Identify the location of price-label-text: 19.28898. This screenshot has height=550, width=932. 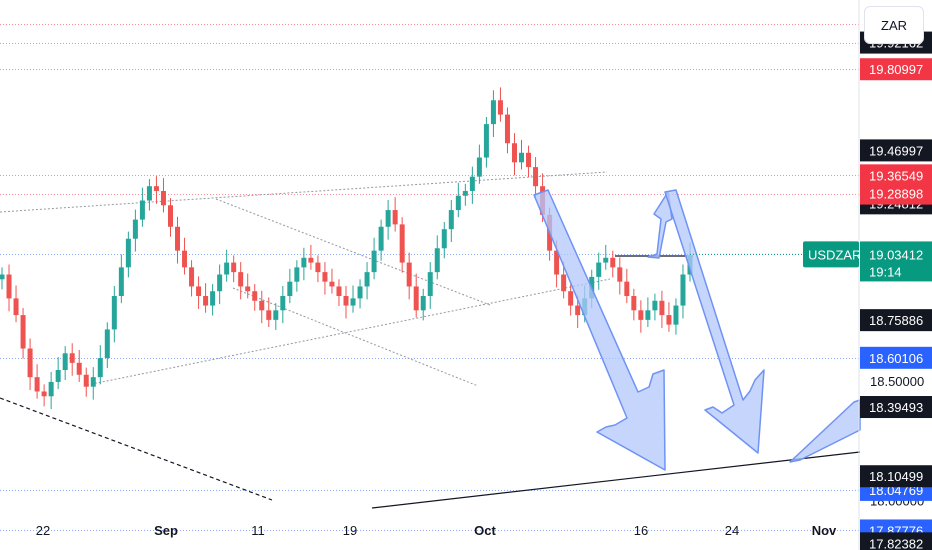
(896, 194).